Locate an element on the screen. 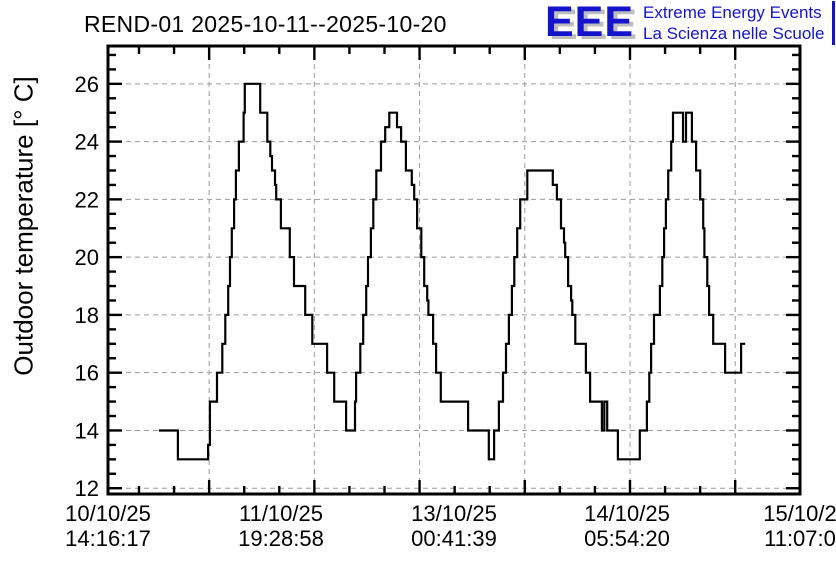 Image resolution: width=836 pixels, height=572 pixels. svg-text: 18 is located at coordinates (87, 315).